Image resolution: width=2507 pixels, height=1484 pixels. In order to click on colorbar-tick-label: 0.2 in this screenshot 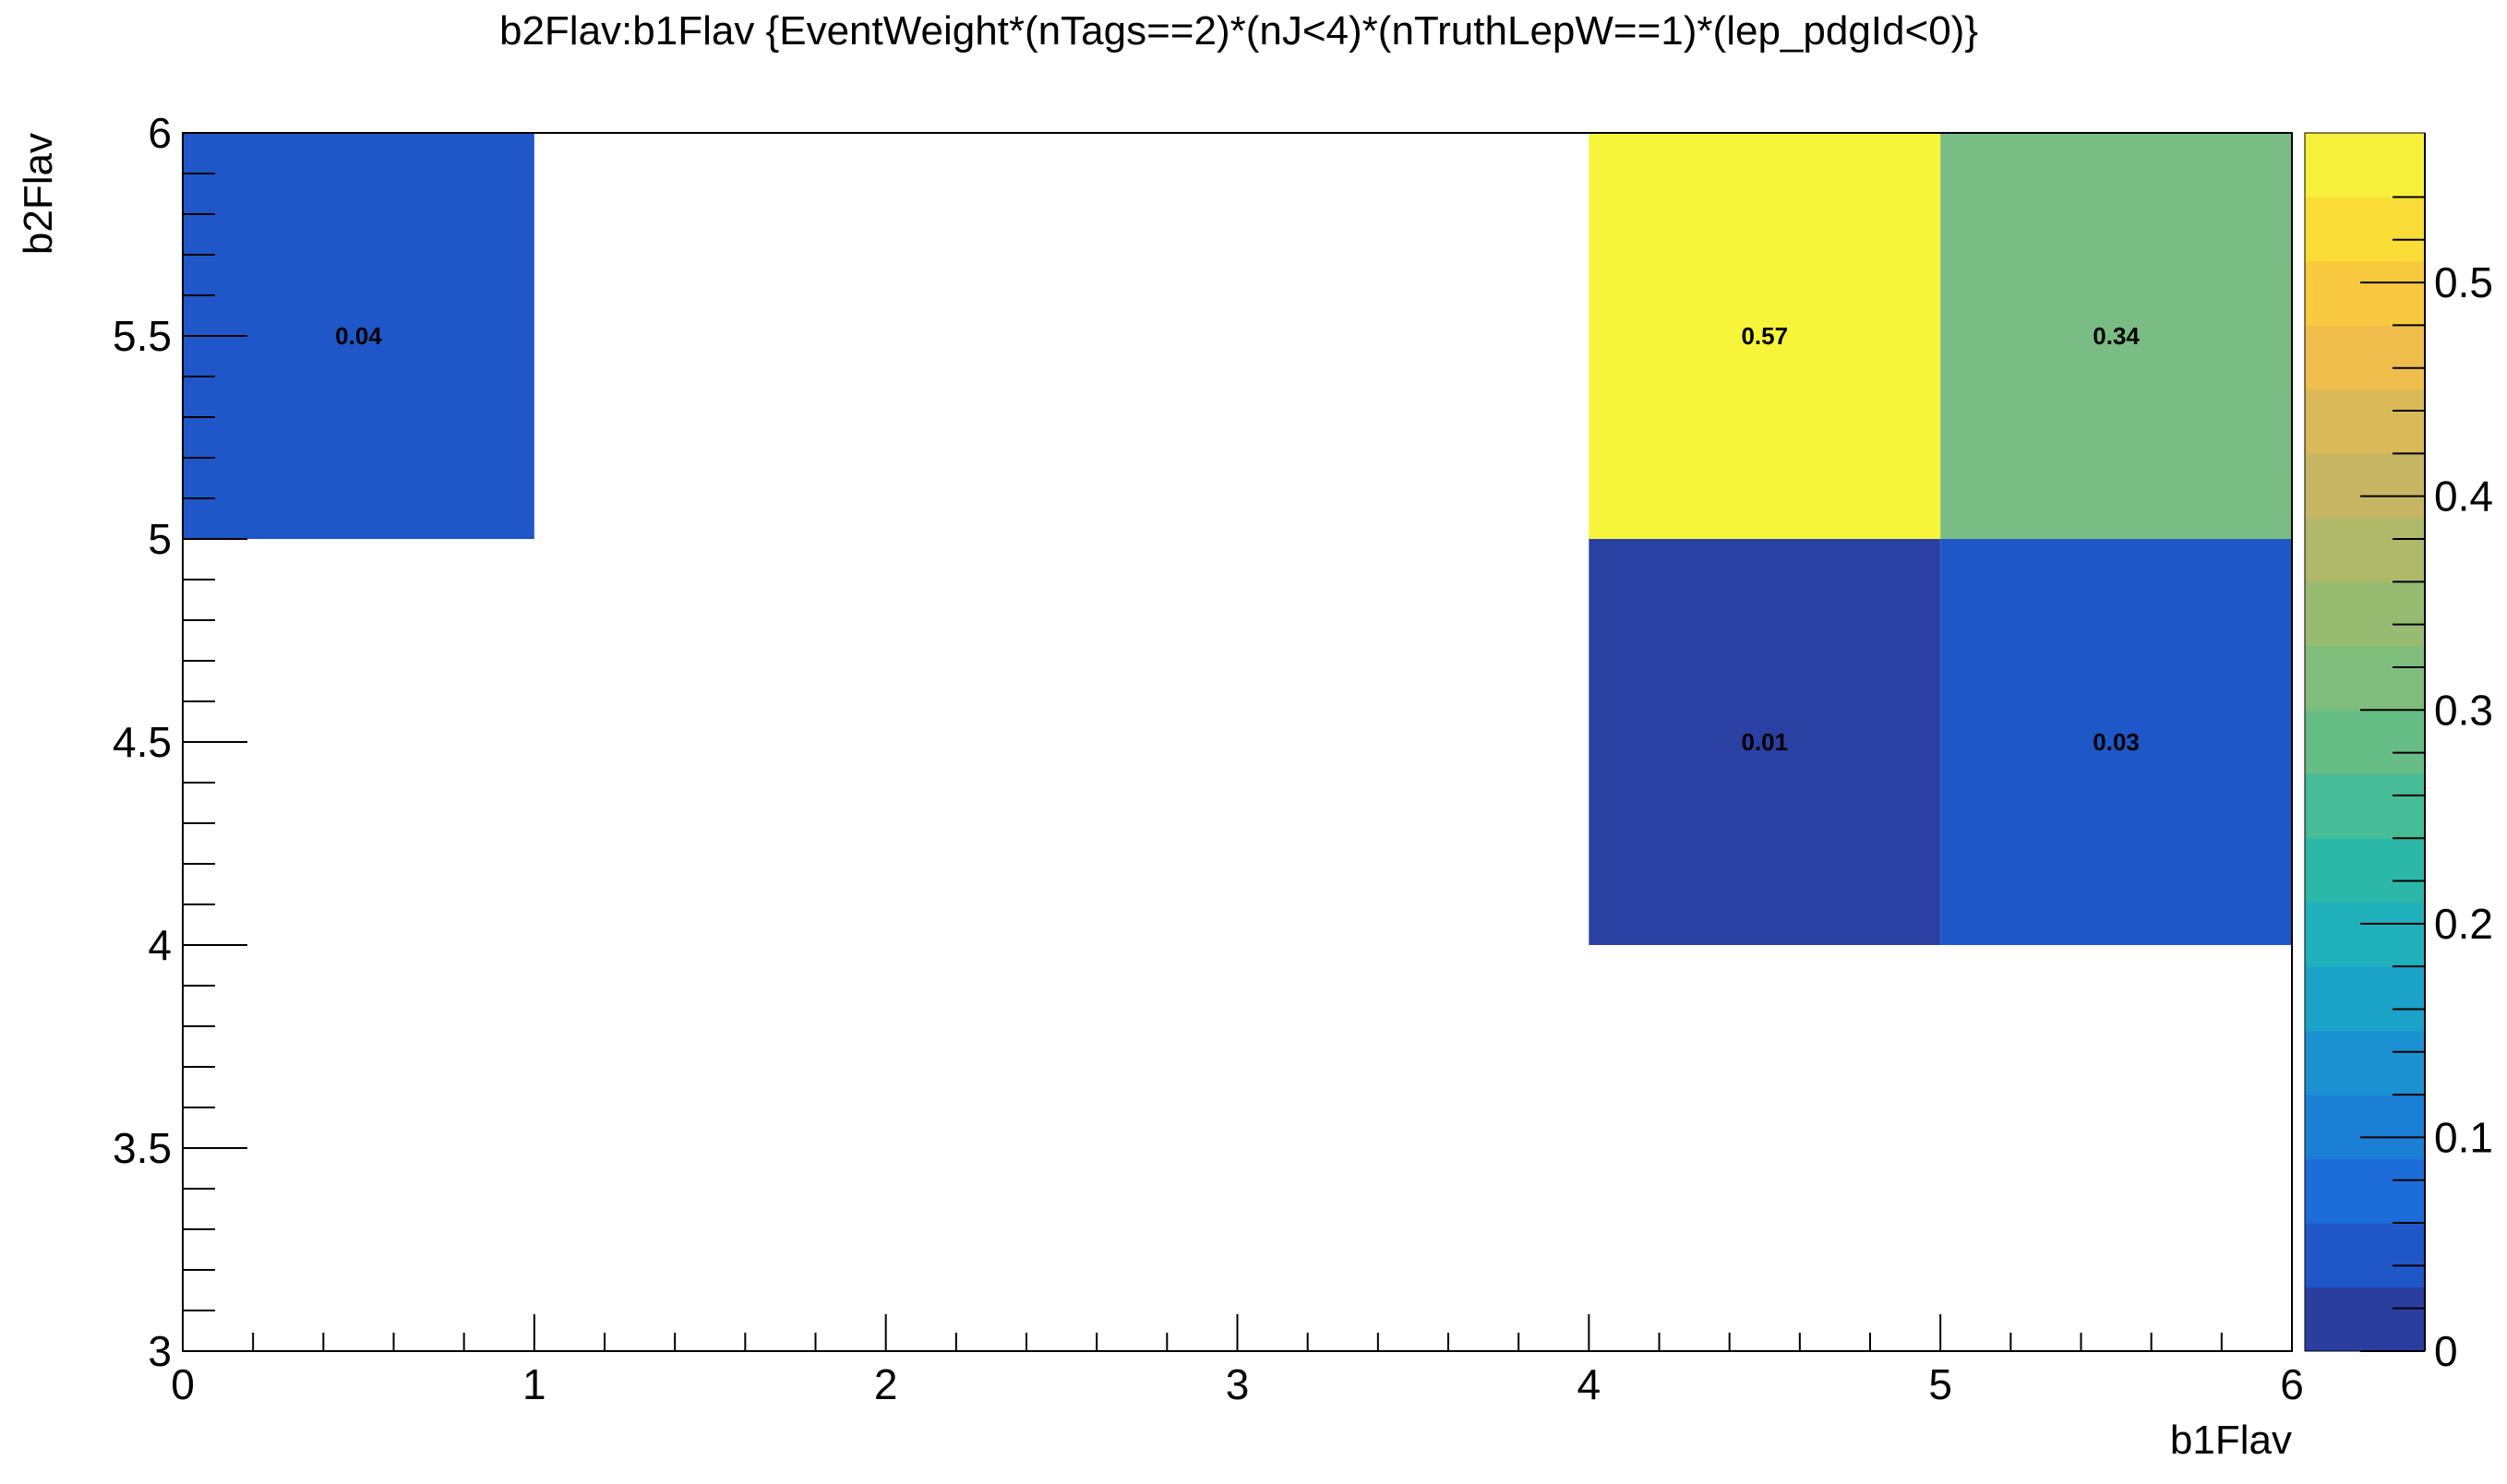, I will do `click(2464, 924)`.